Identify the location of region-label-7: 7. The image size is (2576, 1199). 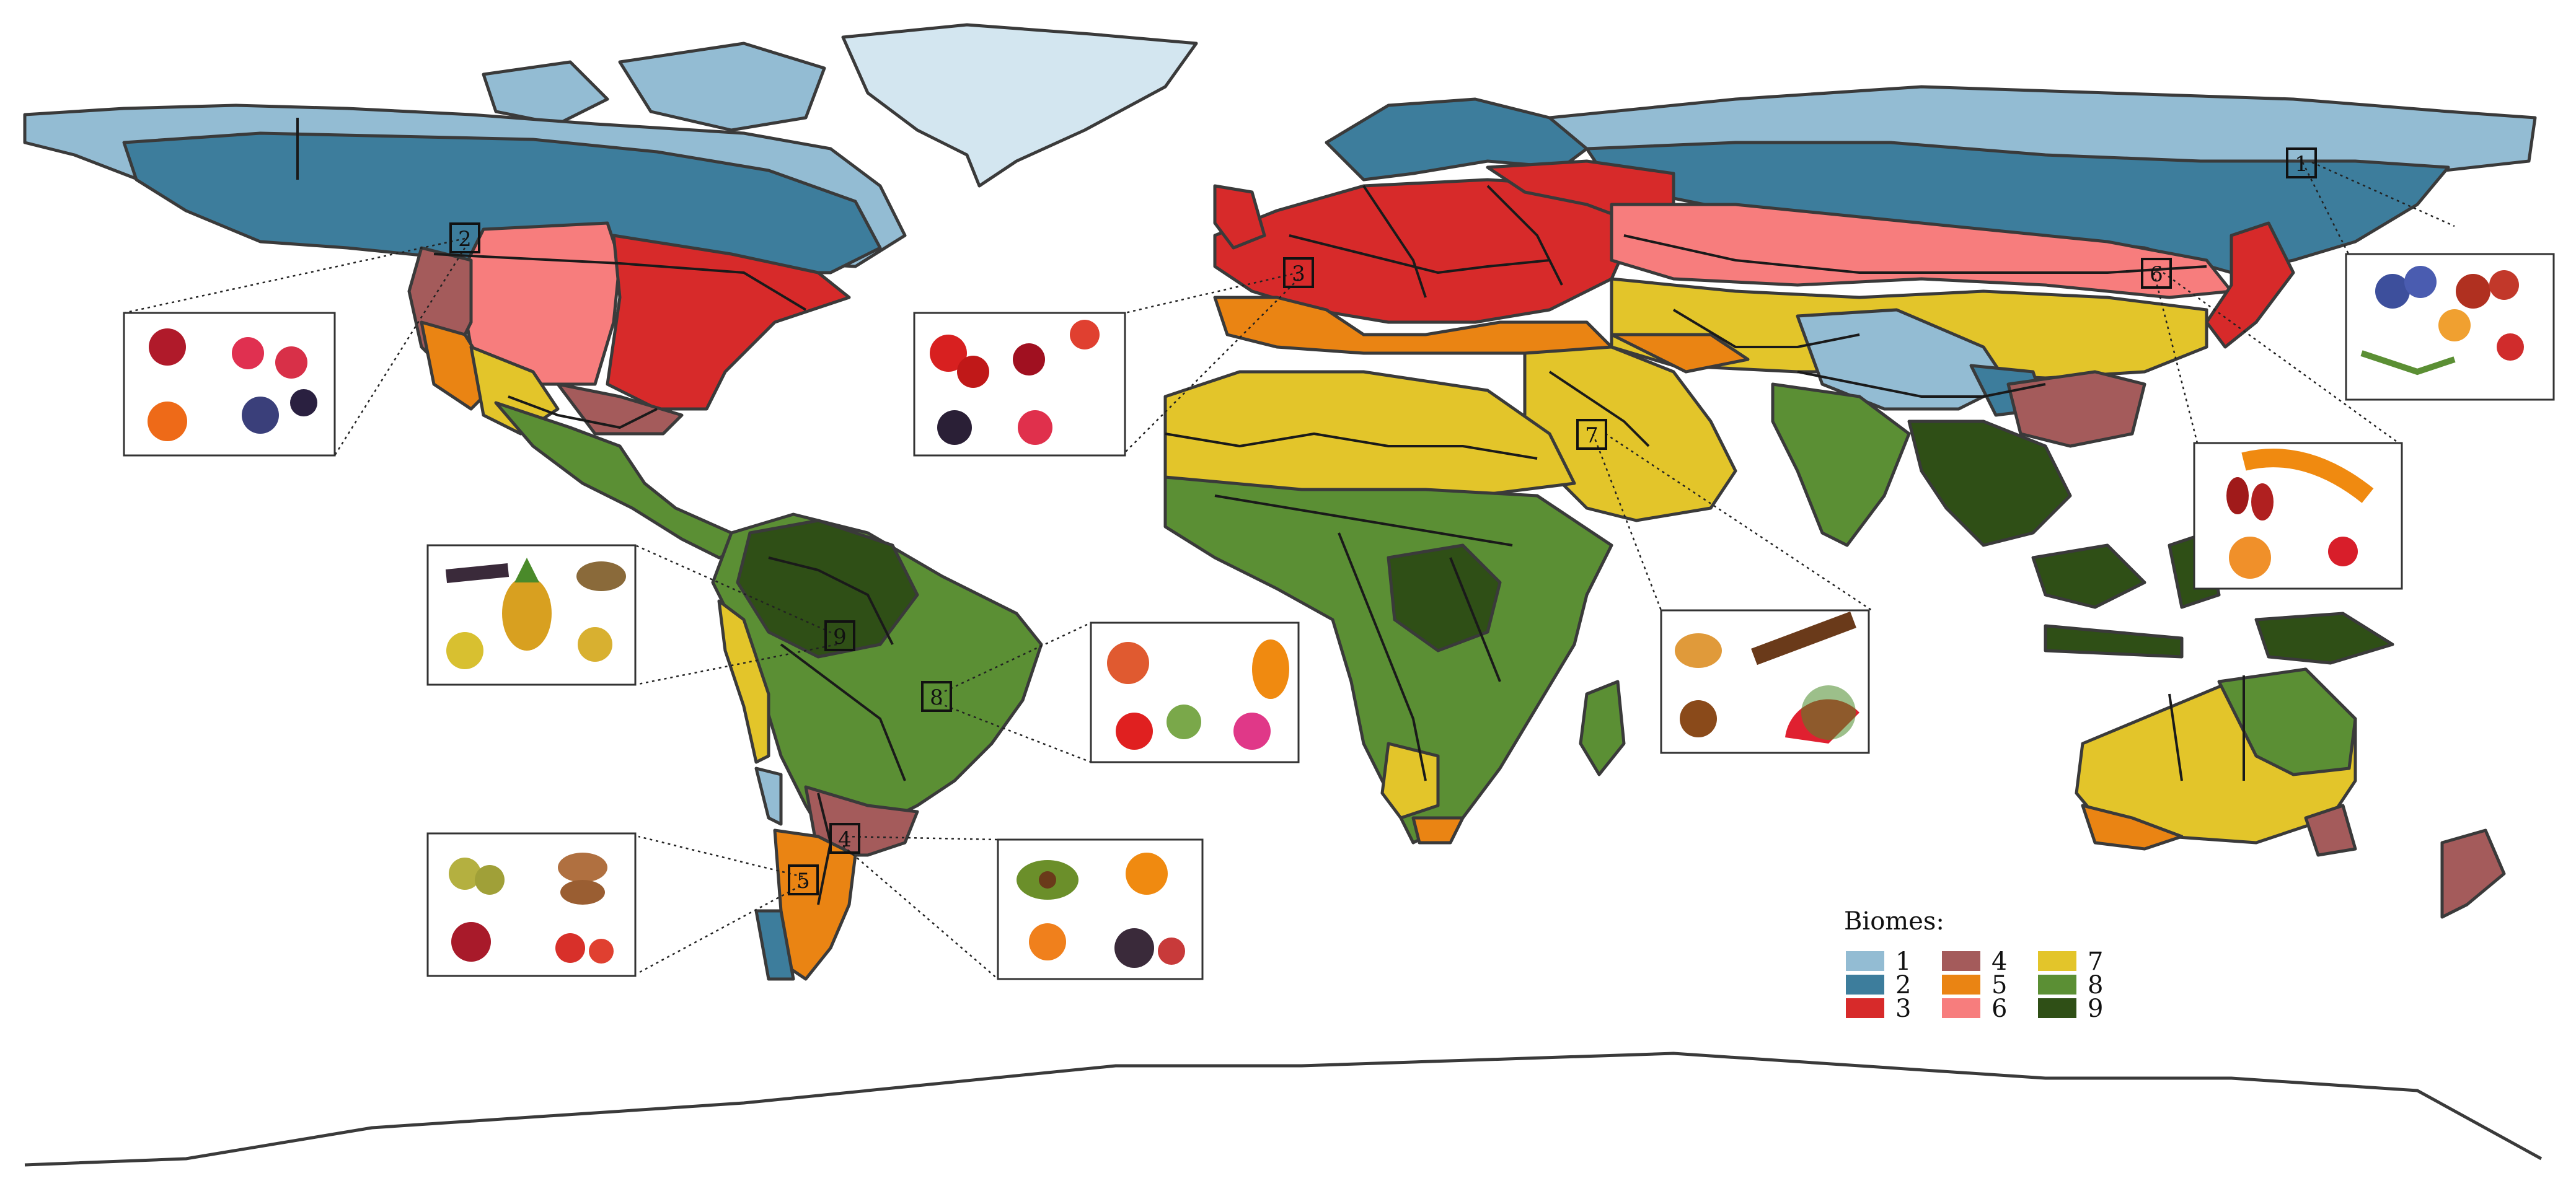
(1591, 434).